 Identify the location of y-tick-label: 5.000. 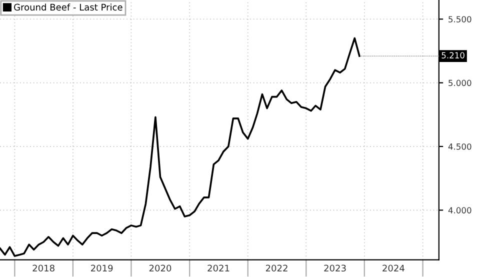
(460, 83).